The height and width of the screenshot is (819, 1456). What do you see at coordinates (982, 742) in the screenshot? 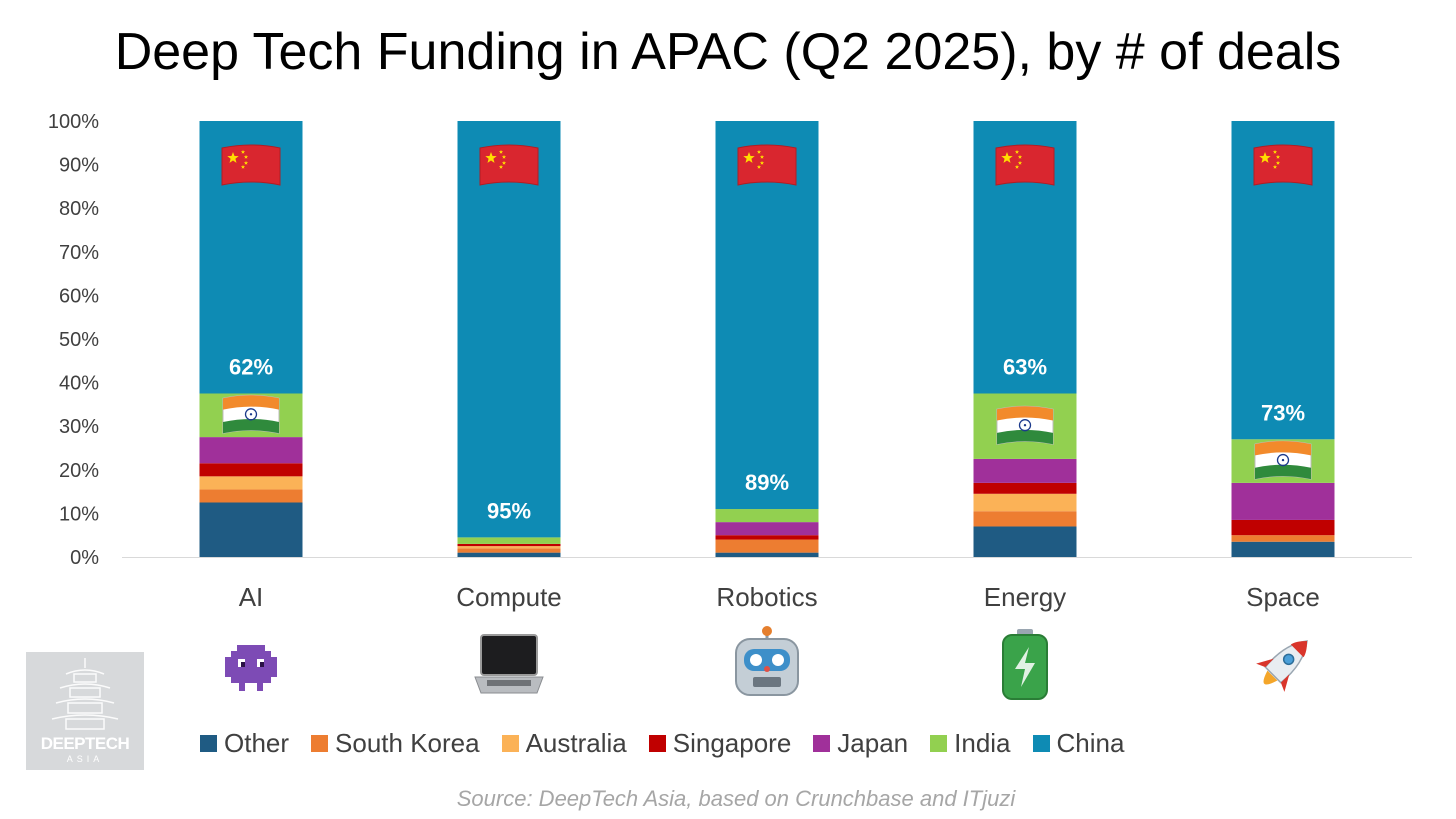
I see `legend-label: India` at bounding box center [982, 742].